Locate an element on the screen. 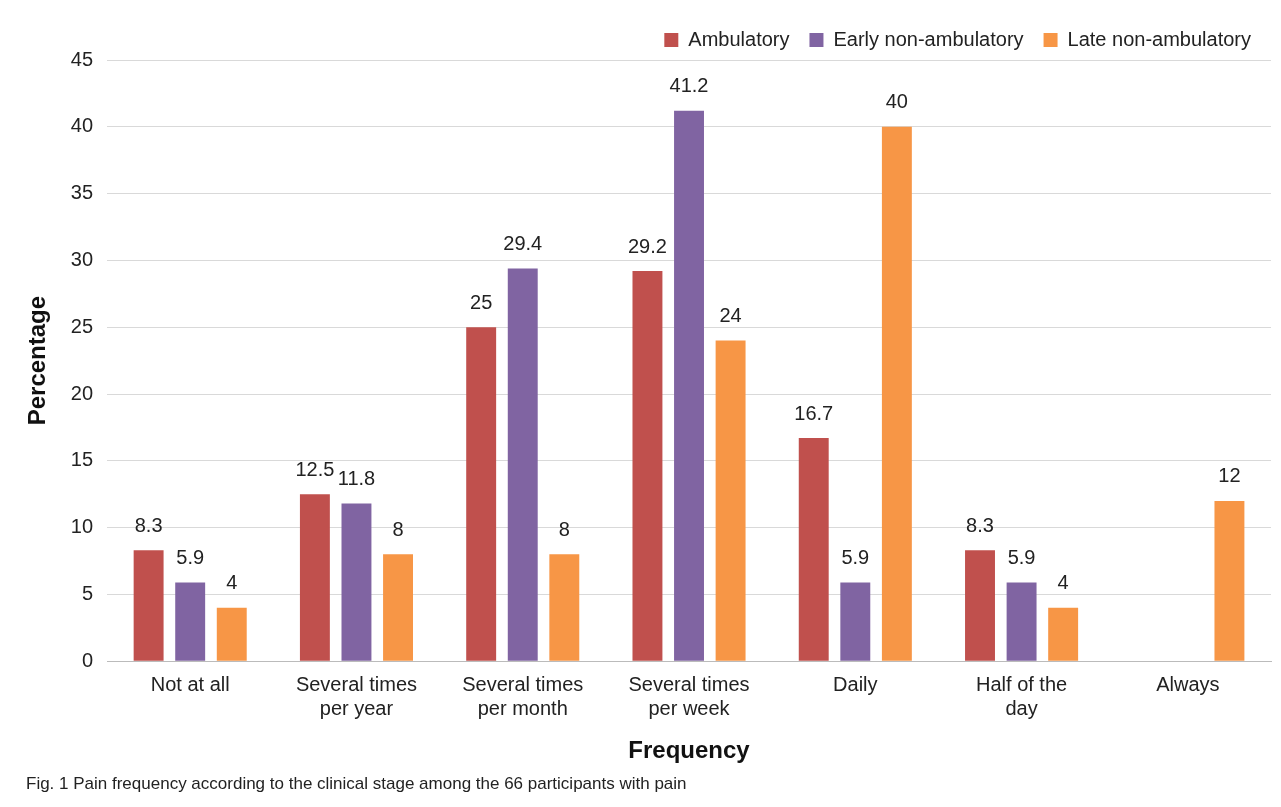 The height and width of the screenshot is (807, 1281). y-tick-label: 5 is located at coordinates (87, 592).